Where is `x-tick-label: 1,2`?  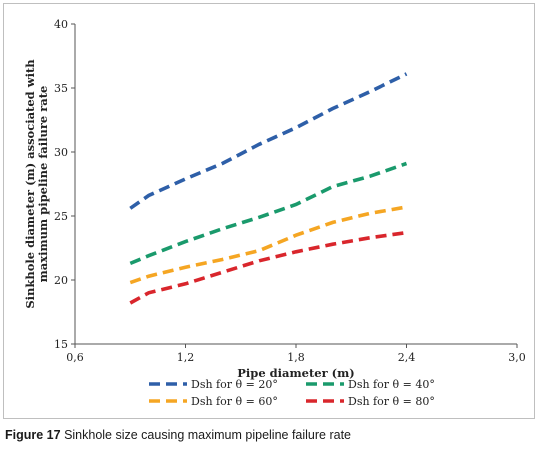 x-tick-label: 1,2 is located at coordinates (186, 357).